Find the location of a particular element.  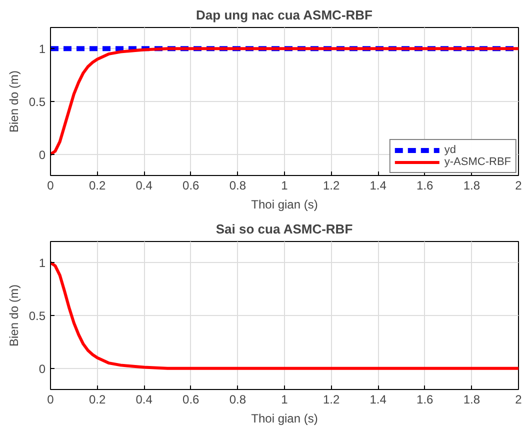

chart-title: Dap ung nac cua ASMC-RBF is located at coordinates (284, 15).